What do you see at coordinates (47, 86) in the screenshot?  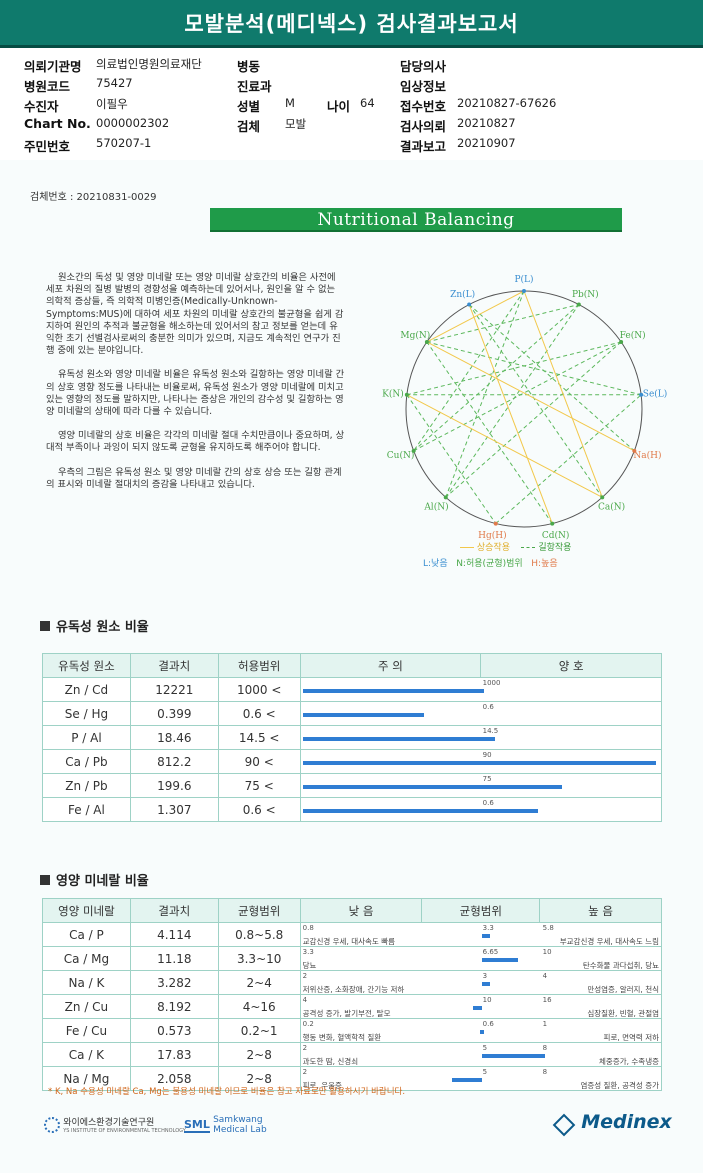 I see `hospital-code-label: 병원코드` at bounding box center [47, 86].